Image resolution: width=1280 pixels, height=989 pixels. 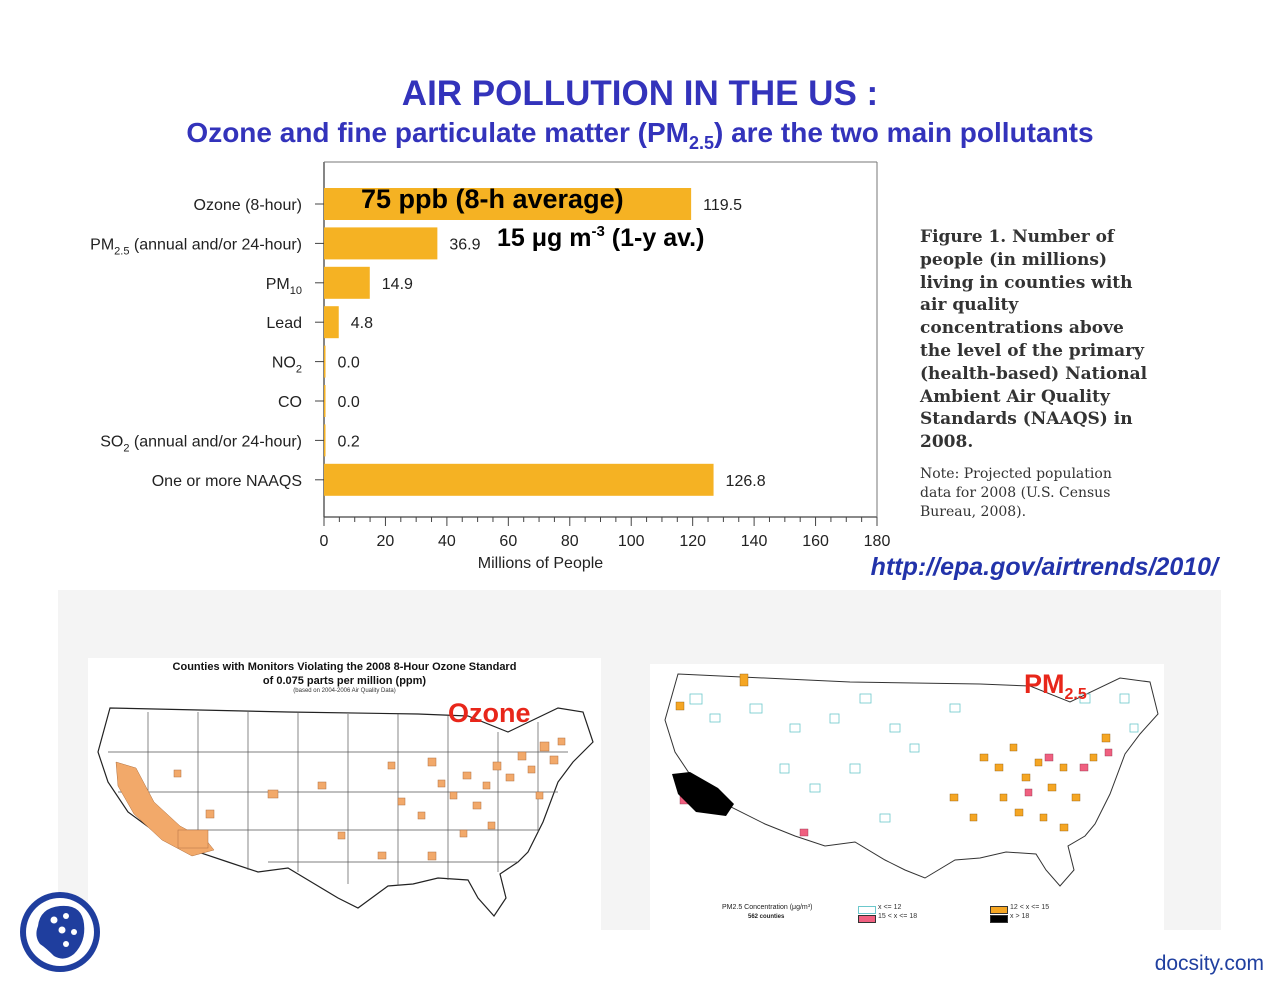 What do you see at coordinates (287, 365) in the screenshot?
I see `category-label-5: NO2` at bounding box center [287, 365].